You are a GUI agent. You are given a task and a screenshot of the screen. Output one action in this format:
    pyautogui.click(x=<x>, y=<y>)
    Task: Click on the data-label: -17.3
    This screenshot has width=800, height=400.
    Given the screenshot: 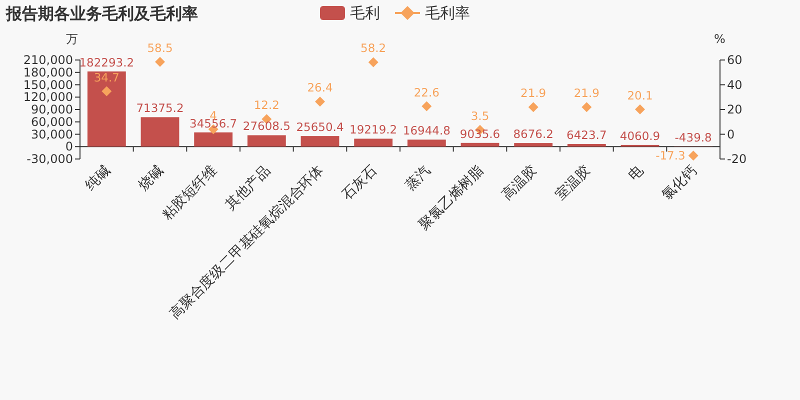 What is the action you would take?
    pyautogui.click(x=671, y=155)
    